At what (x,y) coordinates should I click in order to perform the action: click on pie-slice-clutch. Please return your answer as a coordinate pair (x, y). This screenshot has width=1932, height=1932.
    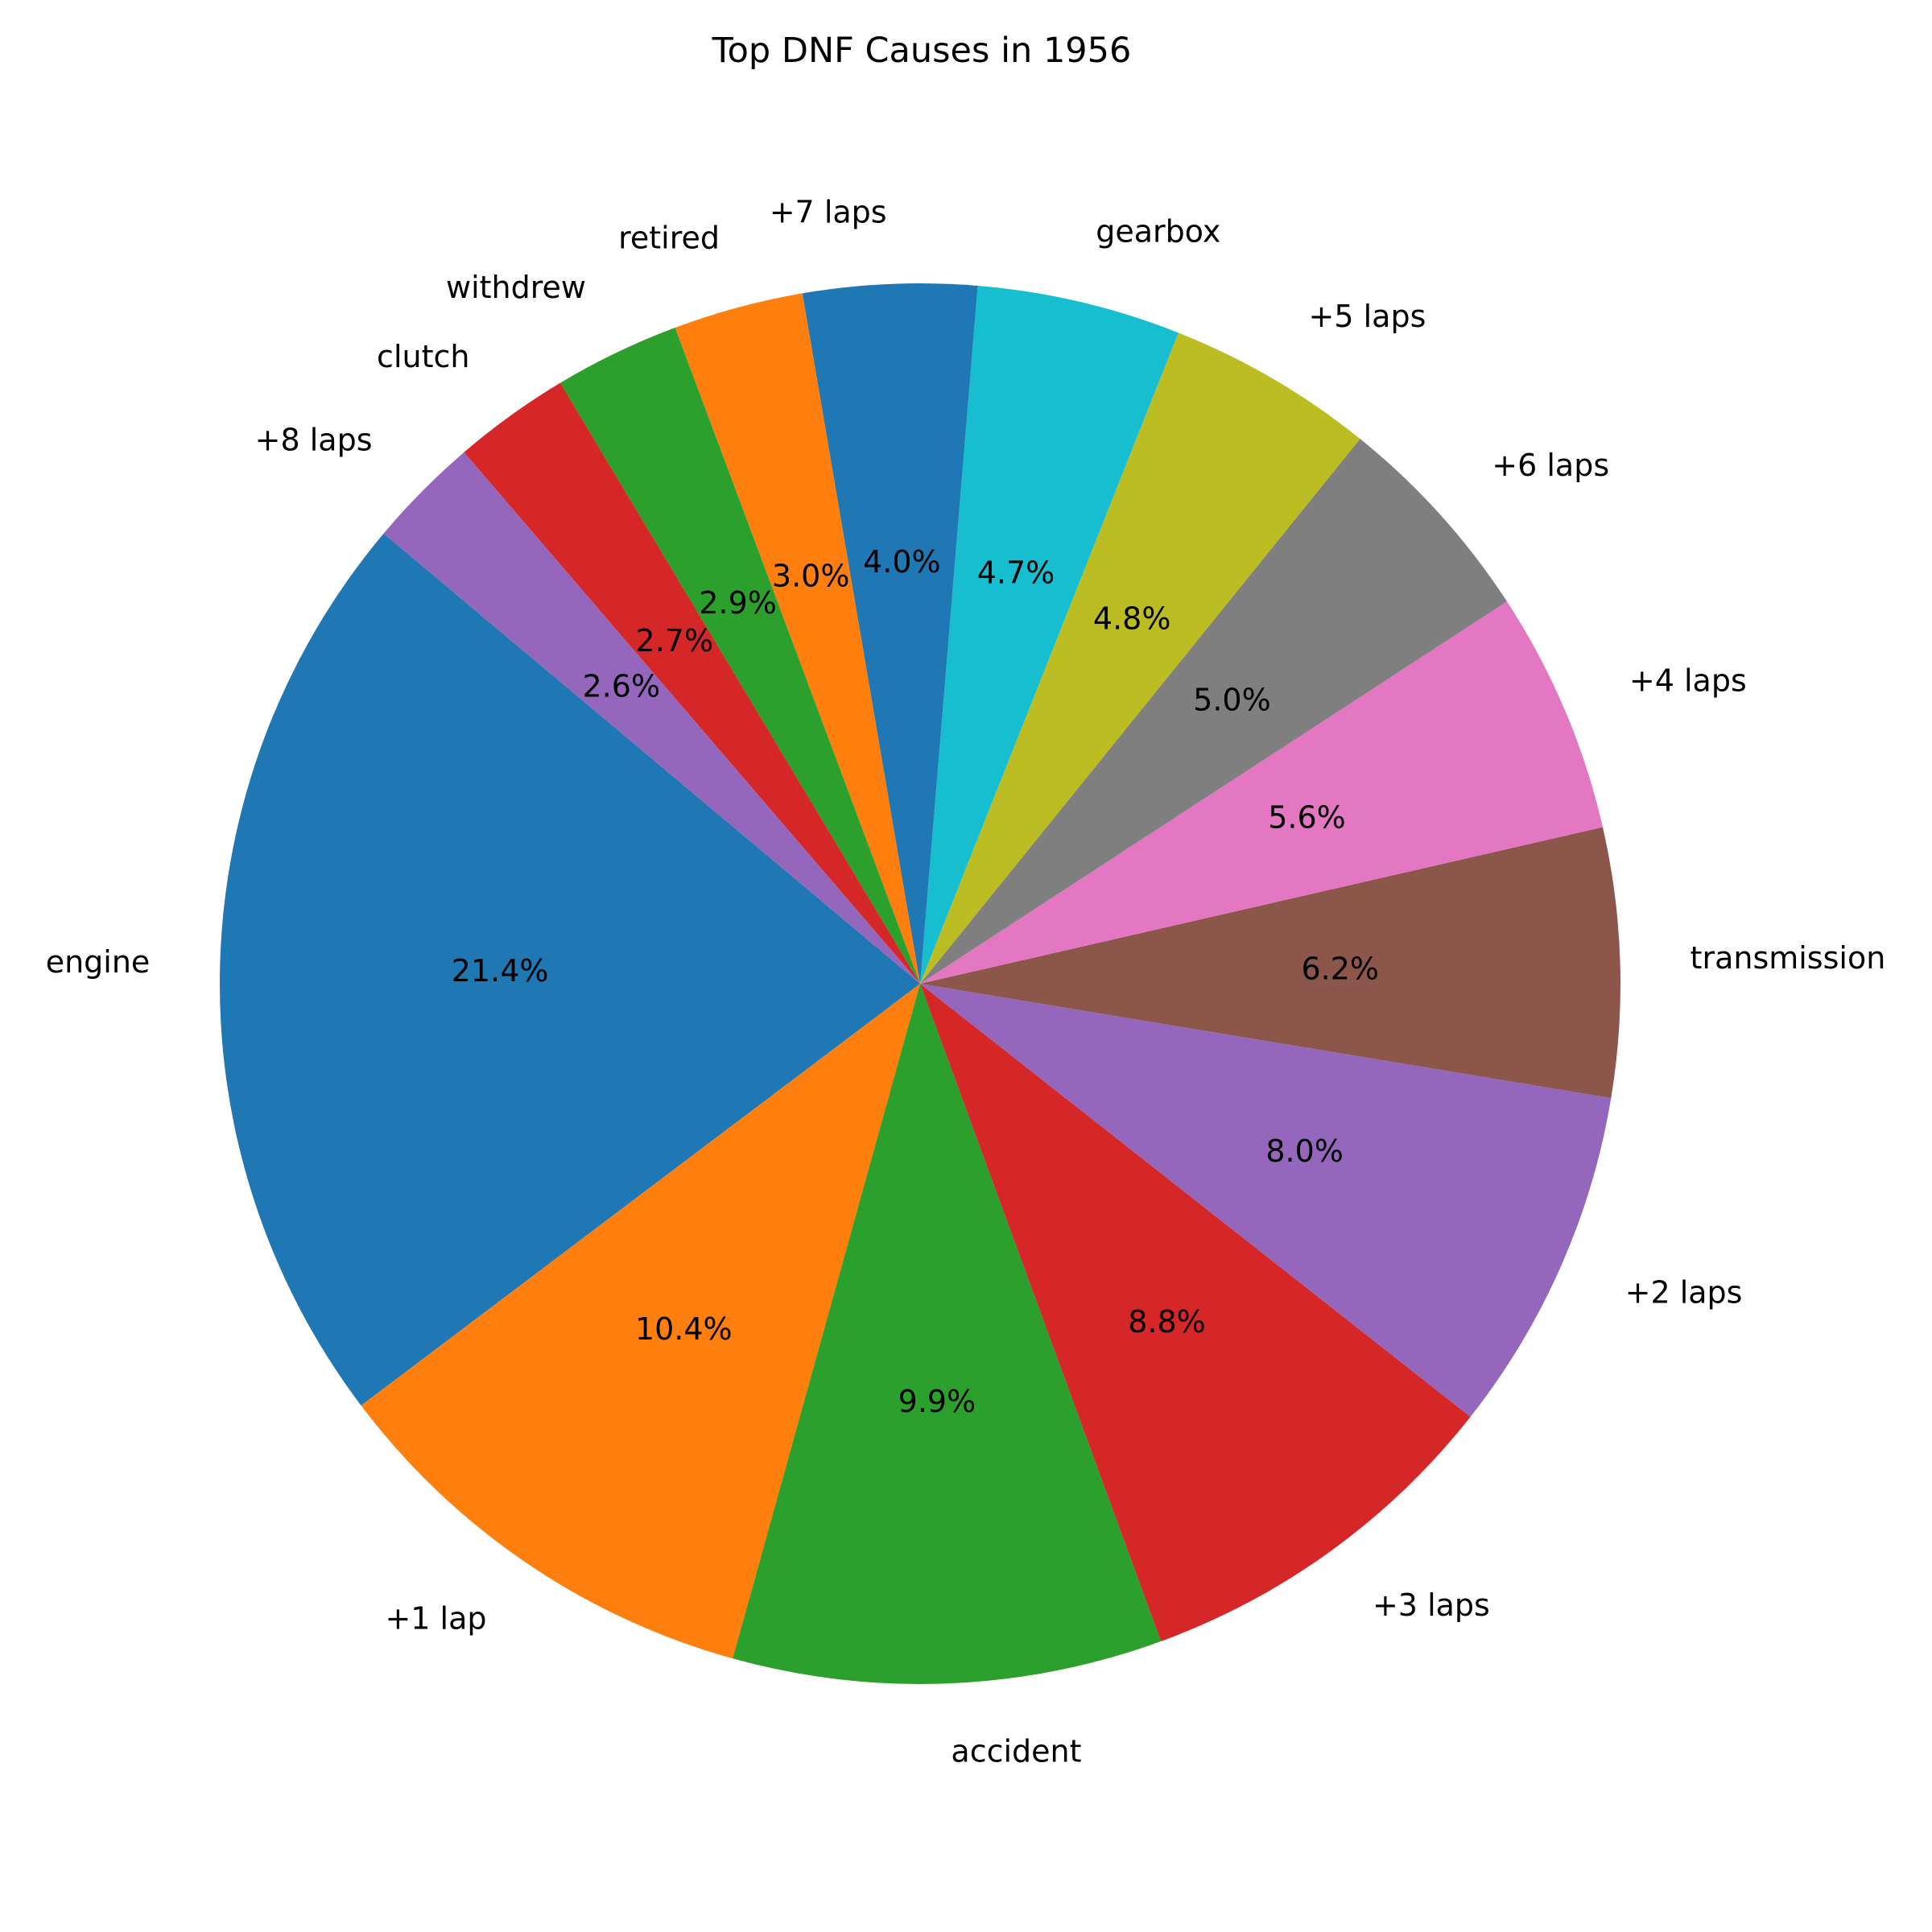
    Looking at the image, I should click on (692, 683).